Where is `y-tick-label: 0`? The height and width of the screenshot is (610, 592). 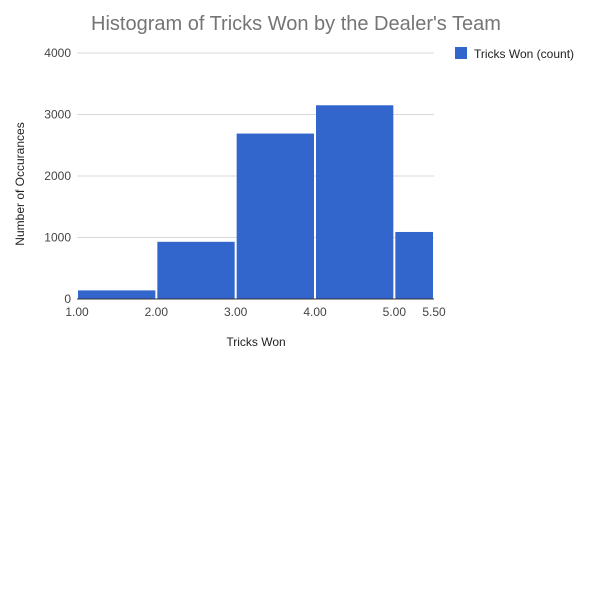 y-tick-label: 0 is located at coordinates (67, 299).